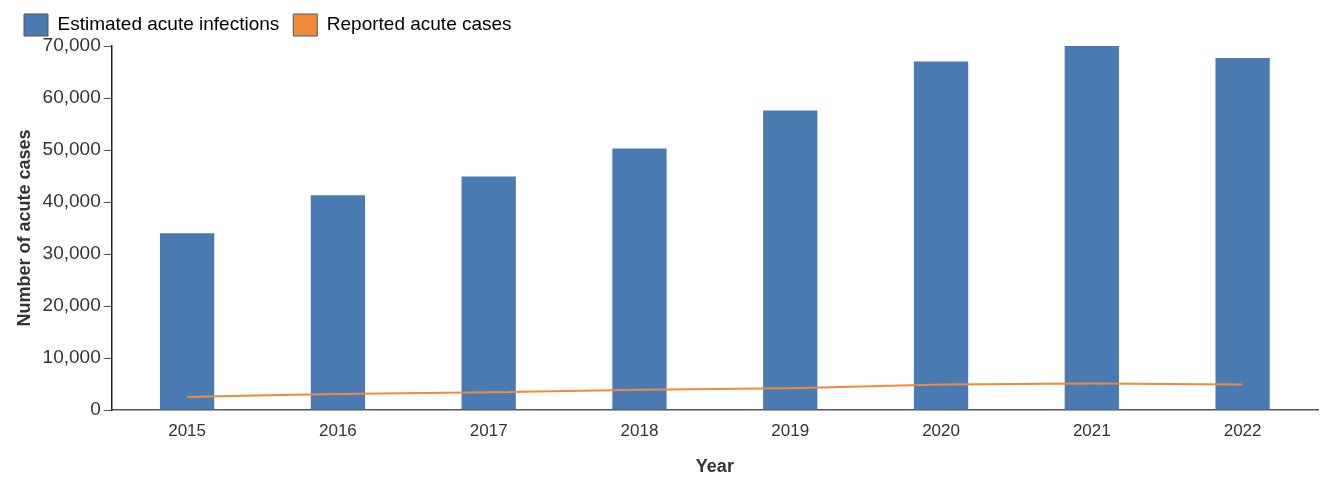 This screenshot has width=1330, height=488. Describe the element at coordinates (419, 24) in the screenshot. I see `legend-label: Reported acute cases` at that location.